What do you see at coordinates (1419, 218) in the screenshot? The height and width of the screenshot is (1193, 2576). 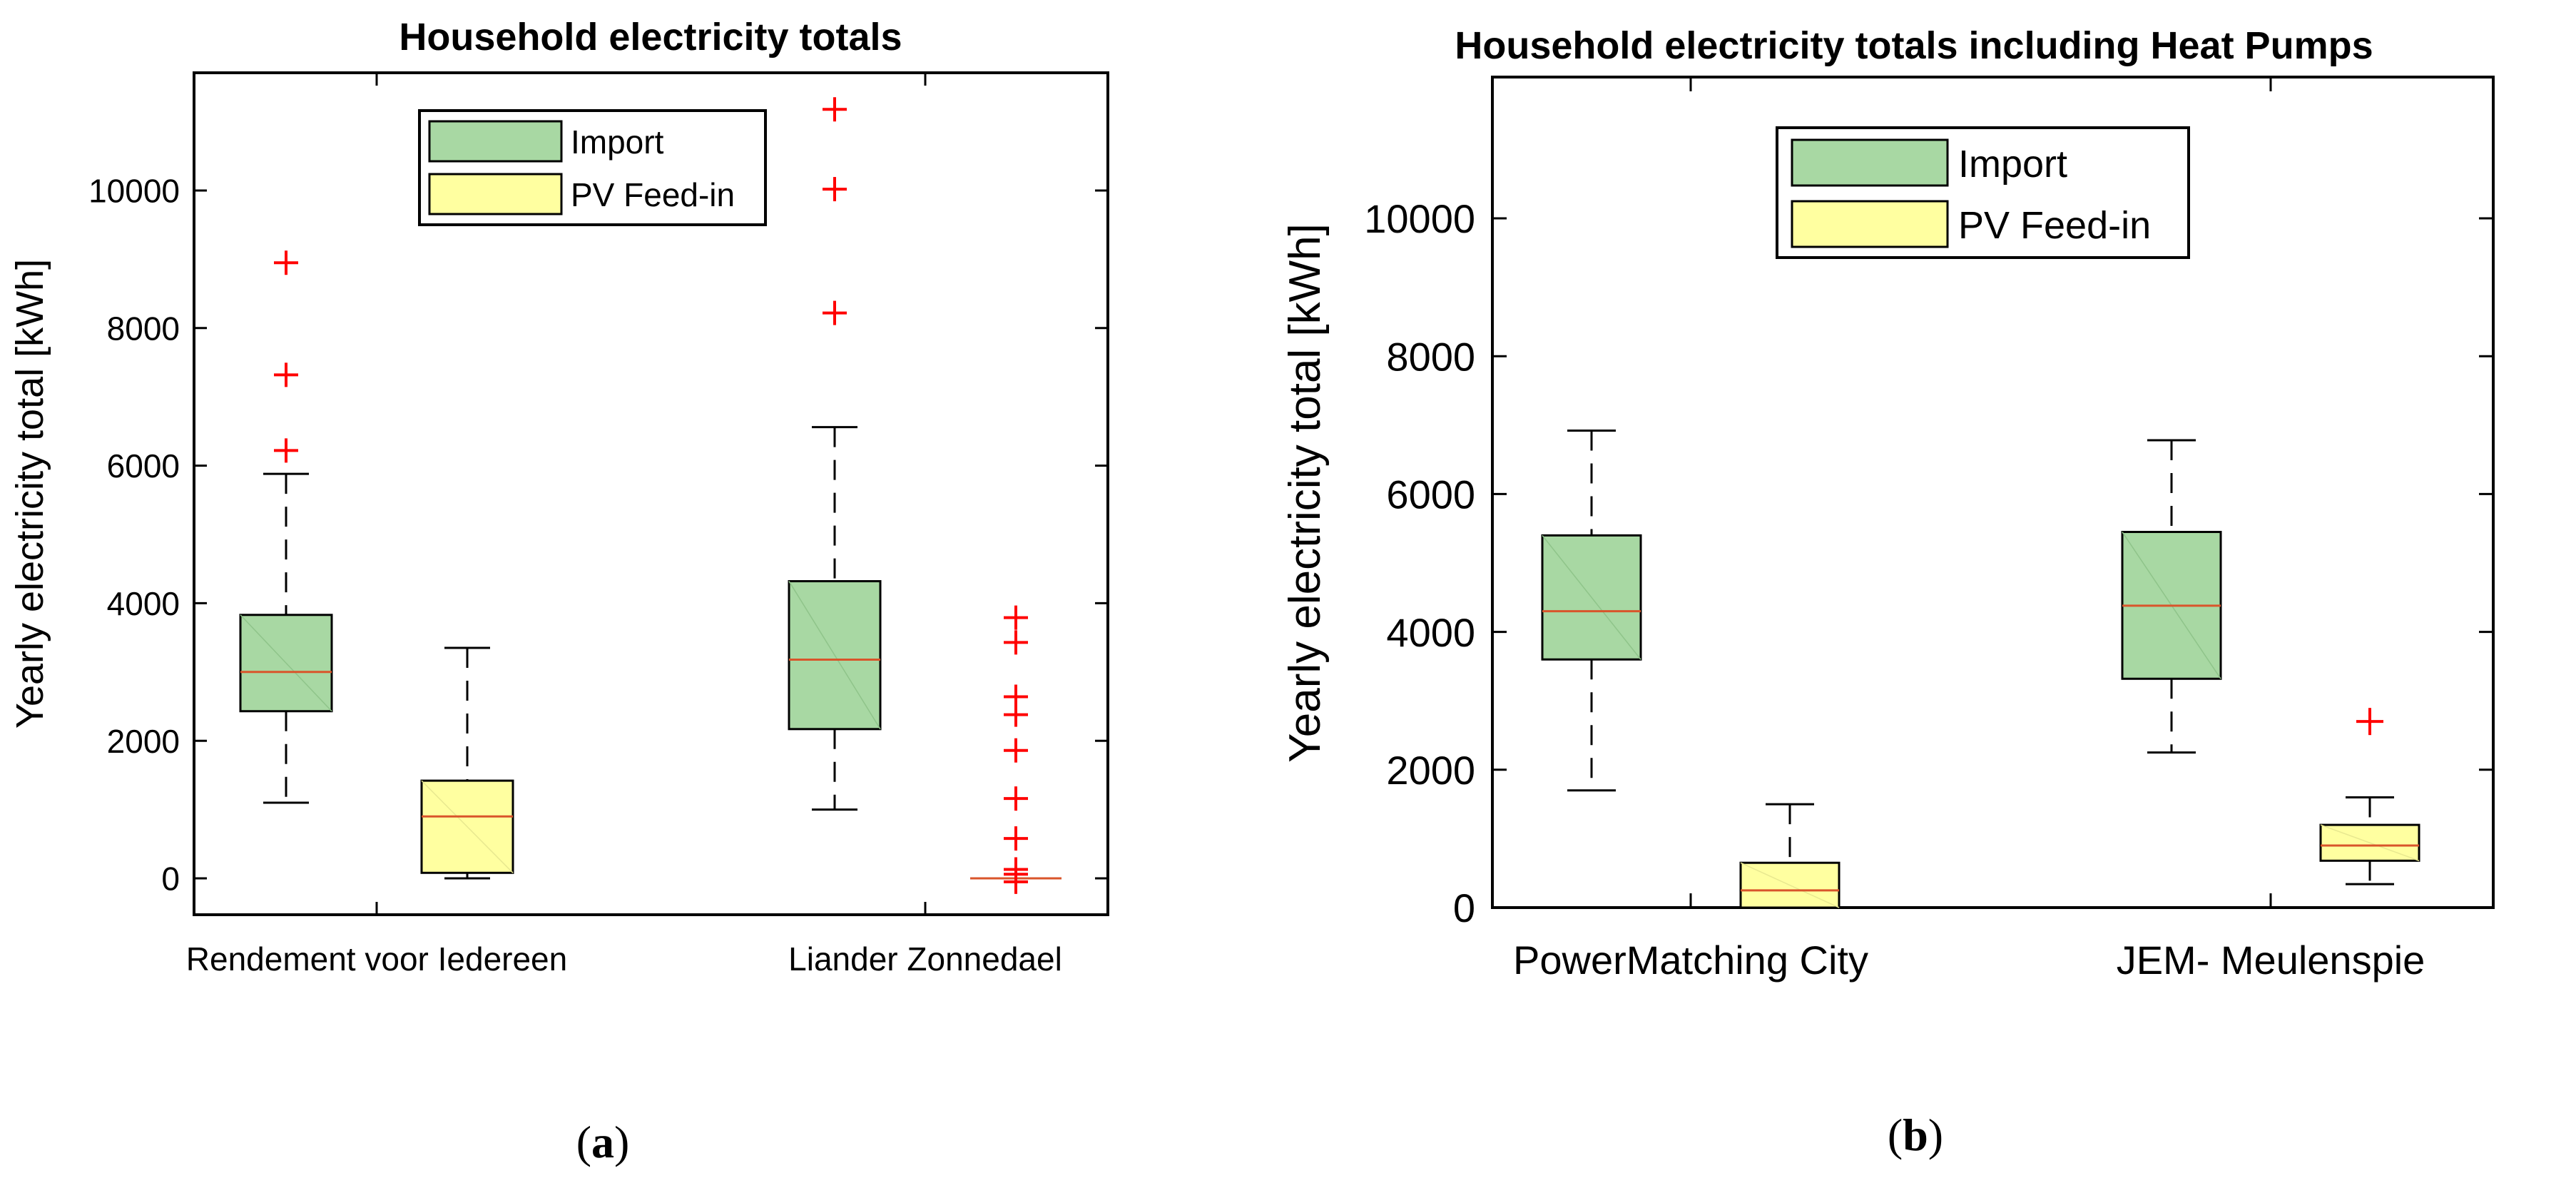 I see `panel-b-ytick-label-5: 10000` at bounding box center [1419, 218].